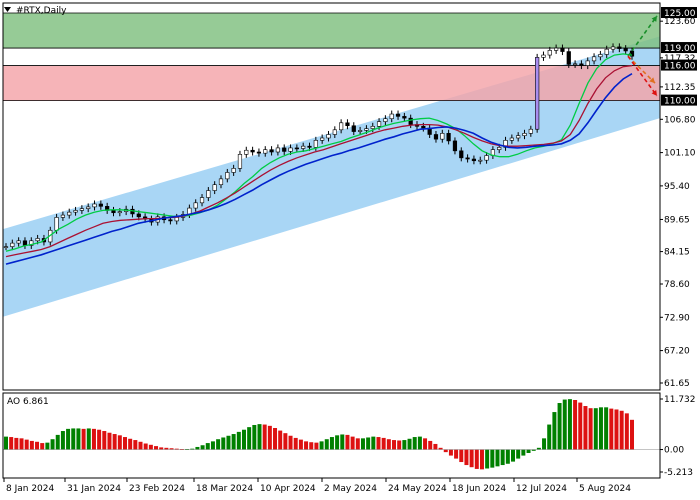 The image size is (700, 500). What do you see at coordinates (331, 434) in the screenshot?
I see `ao-panel` at bounding box center [331, 434].